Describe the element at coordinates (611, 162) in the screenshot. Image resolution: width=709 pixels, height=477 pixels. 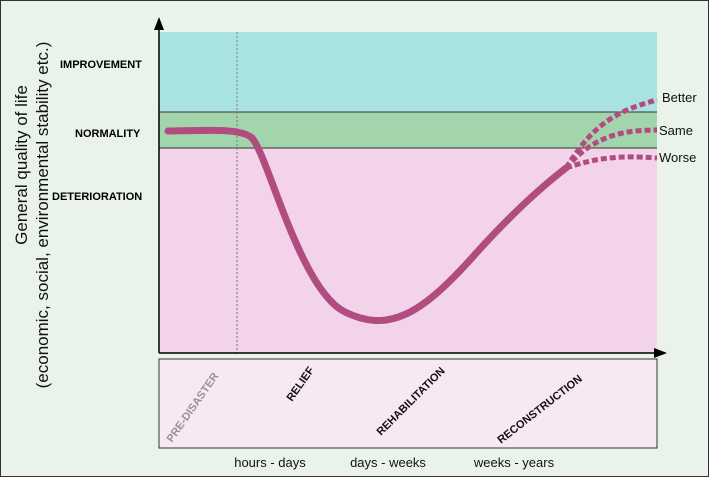
I see `worse-outcome-curve` at that location.